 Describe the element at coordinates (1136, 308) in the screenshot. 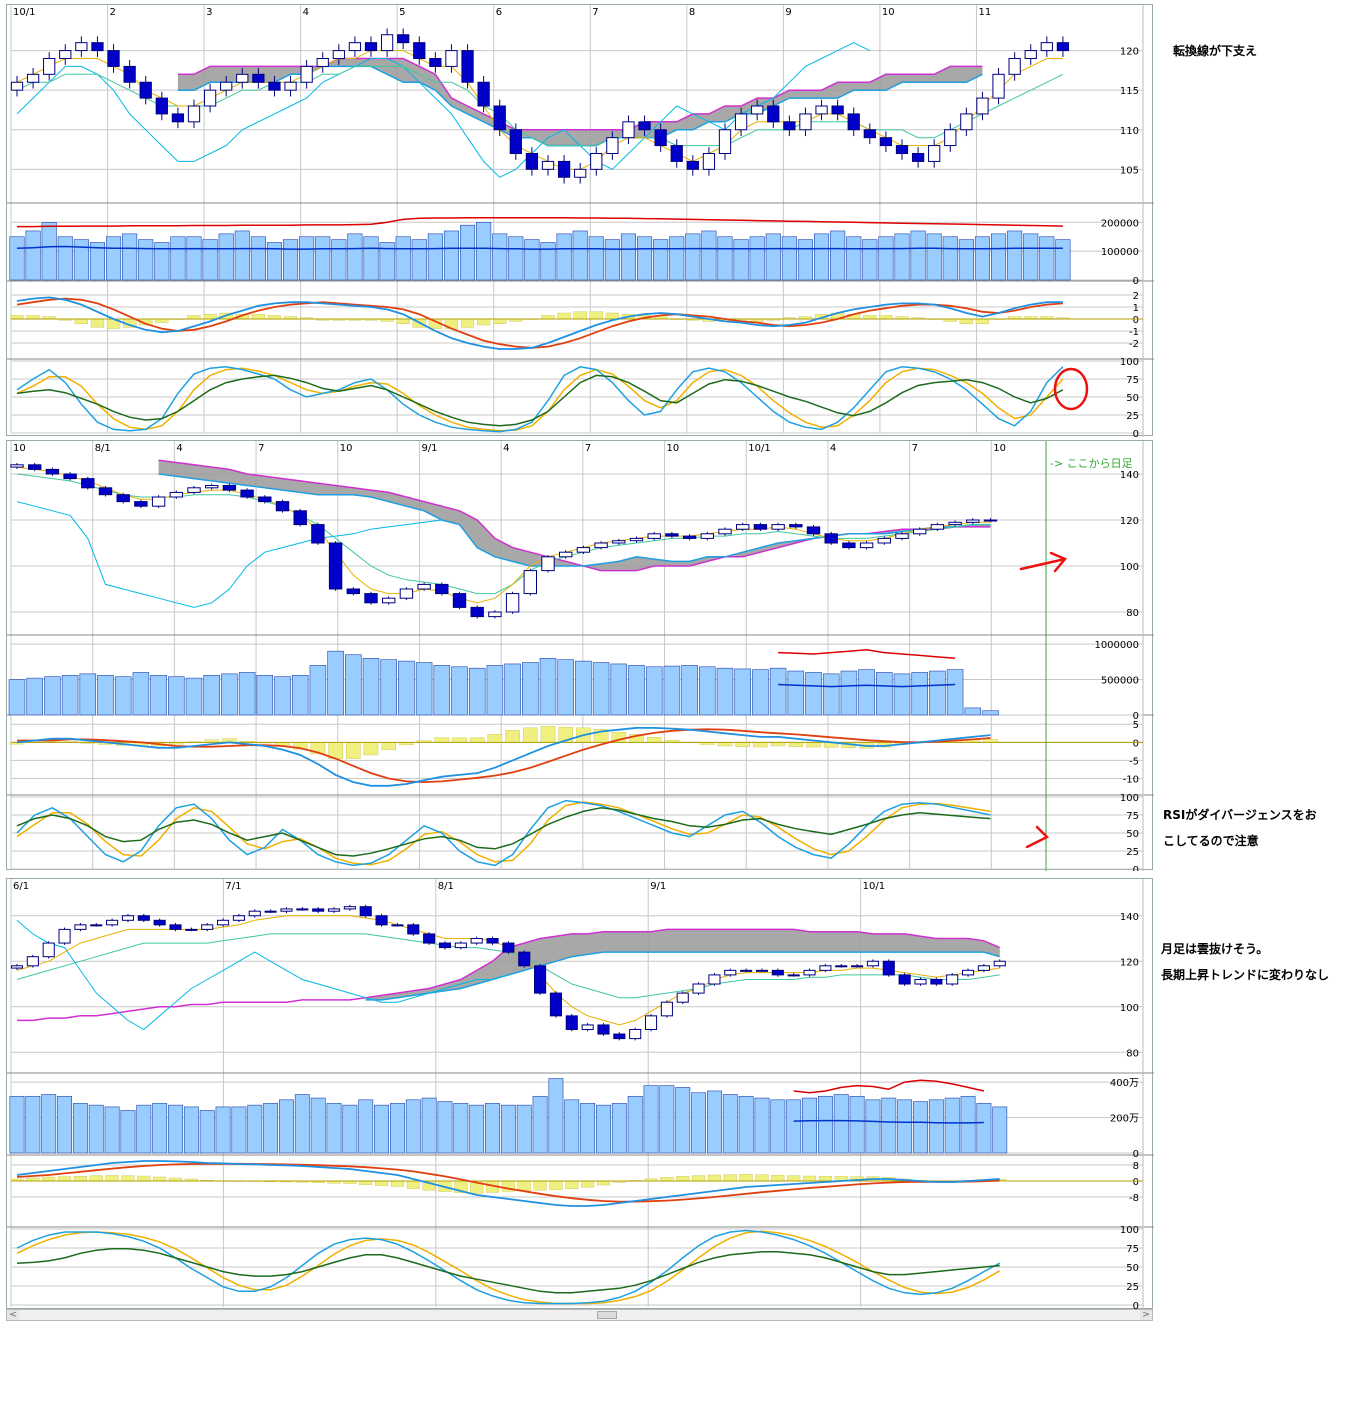

I see `axis-tick-label: 1` at that location.